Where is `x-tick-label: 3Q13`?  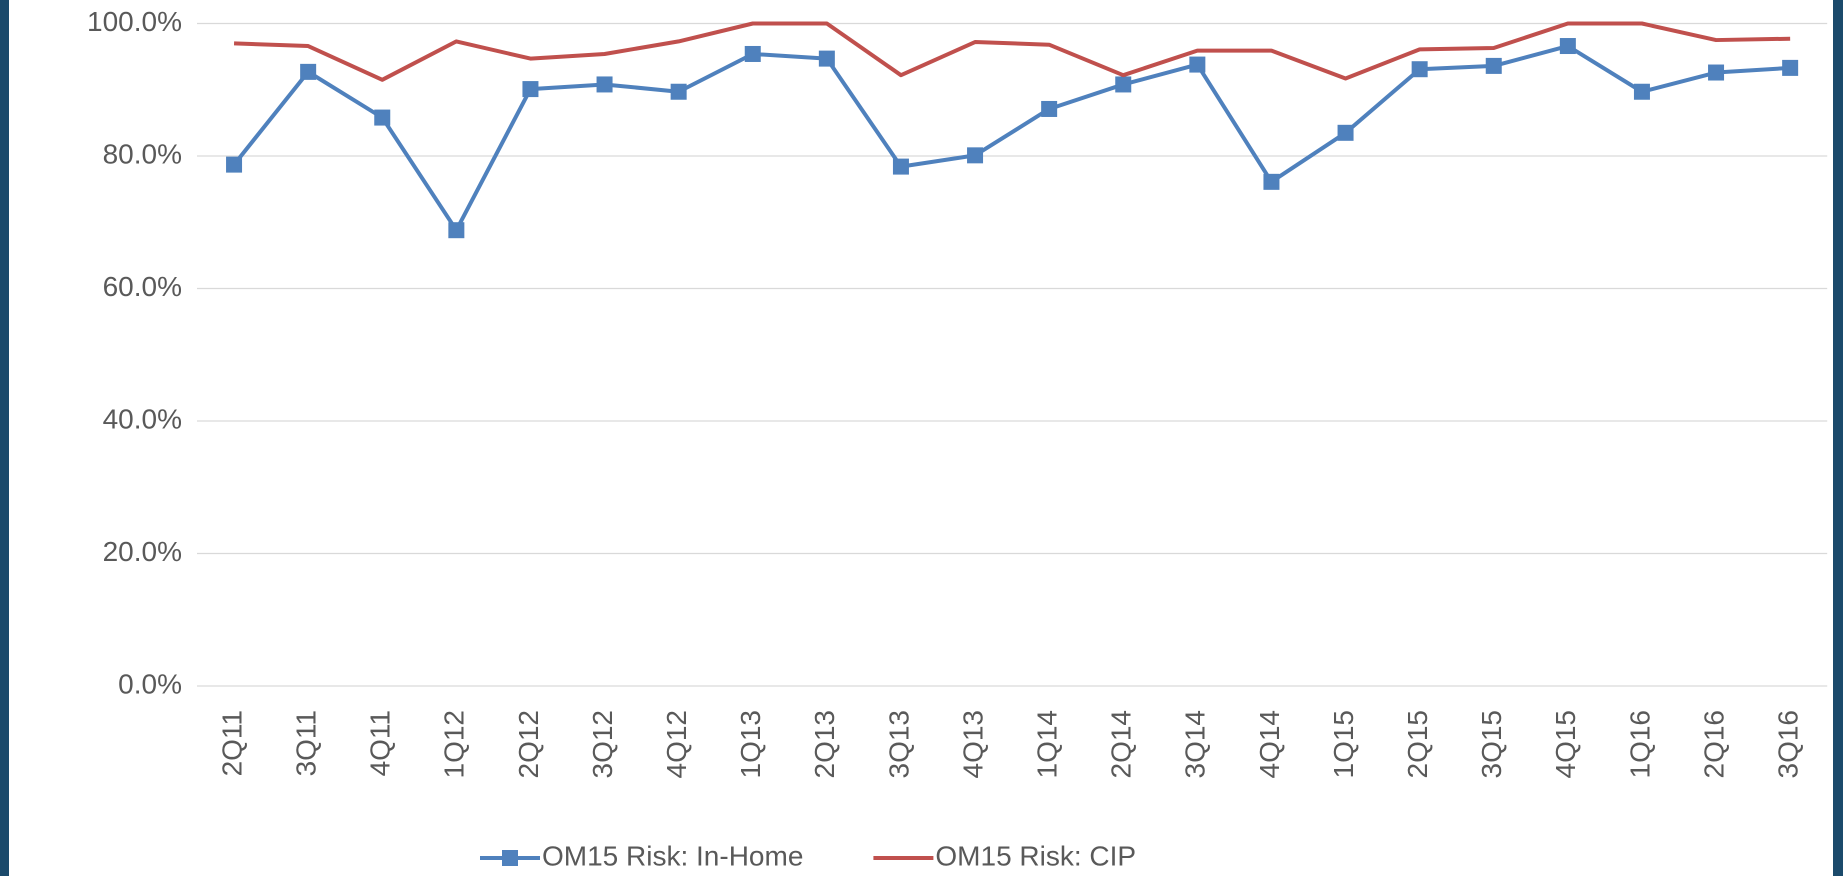
x-tick-label: 3Q13 is located at coordinates (898, 744).